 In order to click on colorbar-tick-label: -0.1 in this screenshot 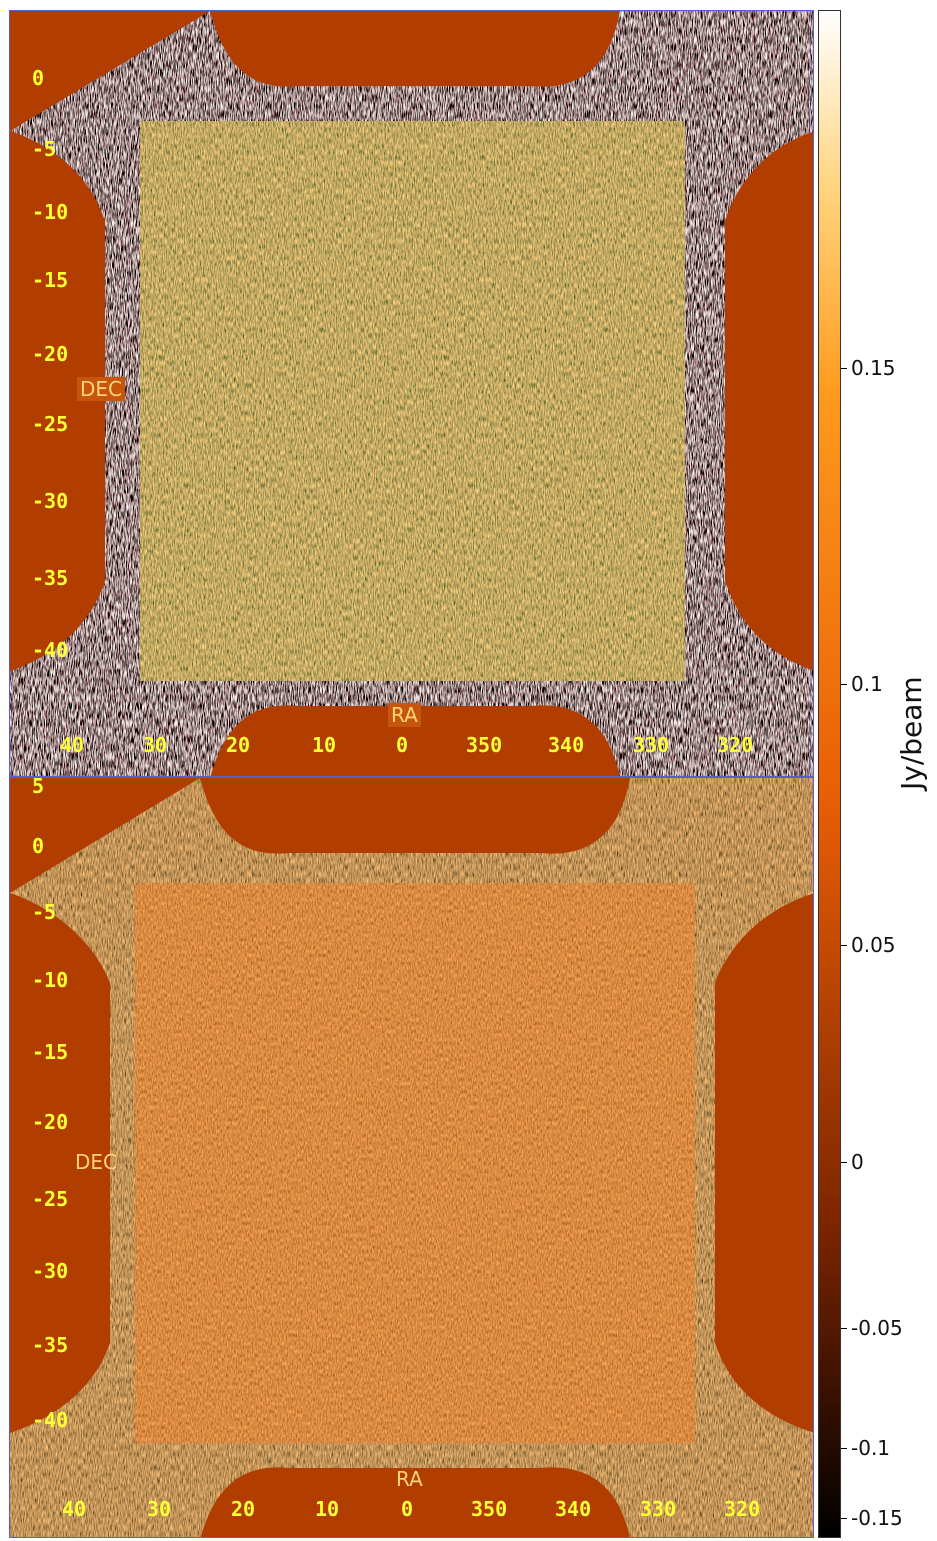, I will do `click(871, 1448)`.